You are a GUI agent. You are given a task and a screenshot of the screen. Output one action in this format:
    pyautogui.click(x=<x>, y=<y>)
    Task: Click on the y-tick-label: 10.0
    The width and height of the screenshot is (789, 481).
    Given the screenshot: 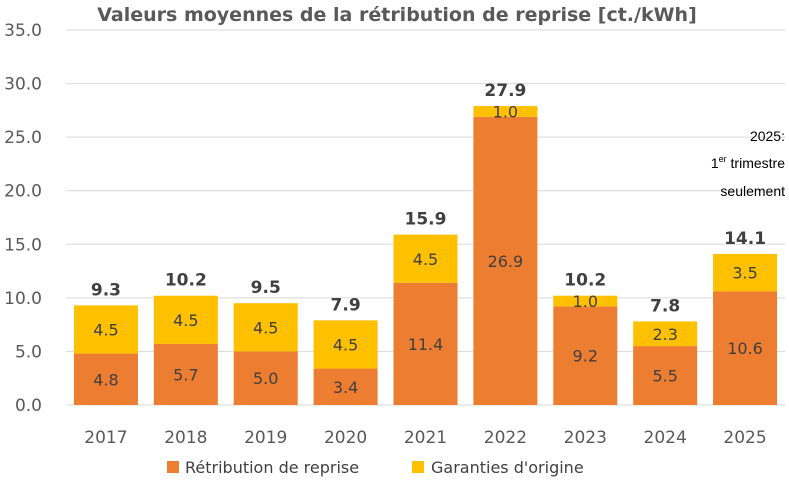 What is the action you would take?
    pyautogui.click(x=23, y=299)
    